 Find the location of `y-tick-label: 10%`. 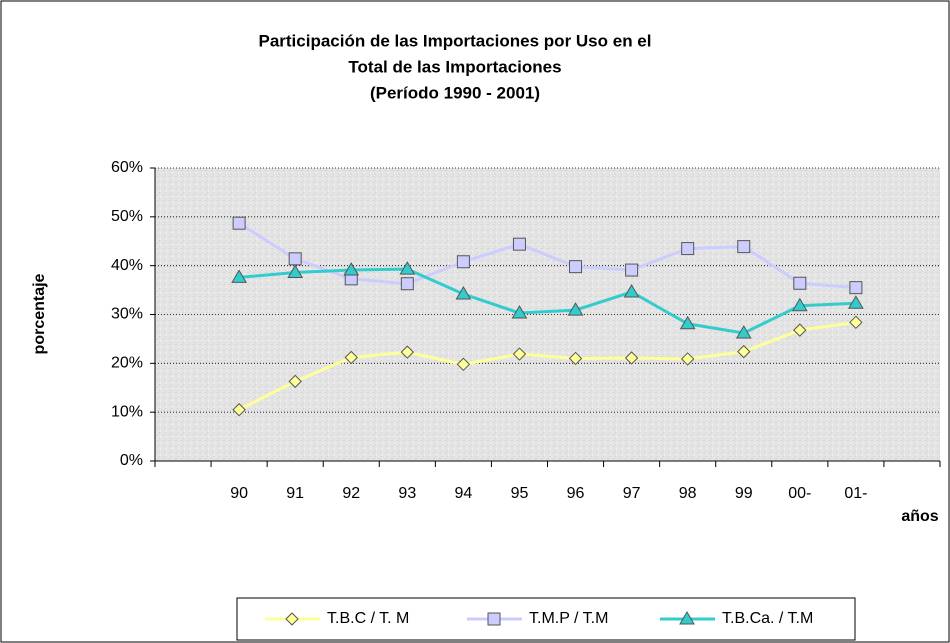

y-tick-label: 10% is located at coordinates (127, 411).